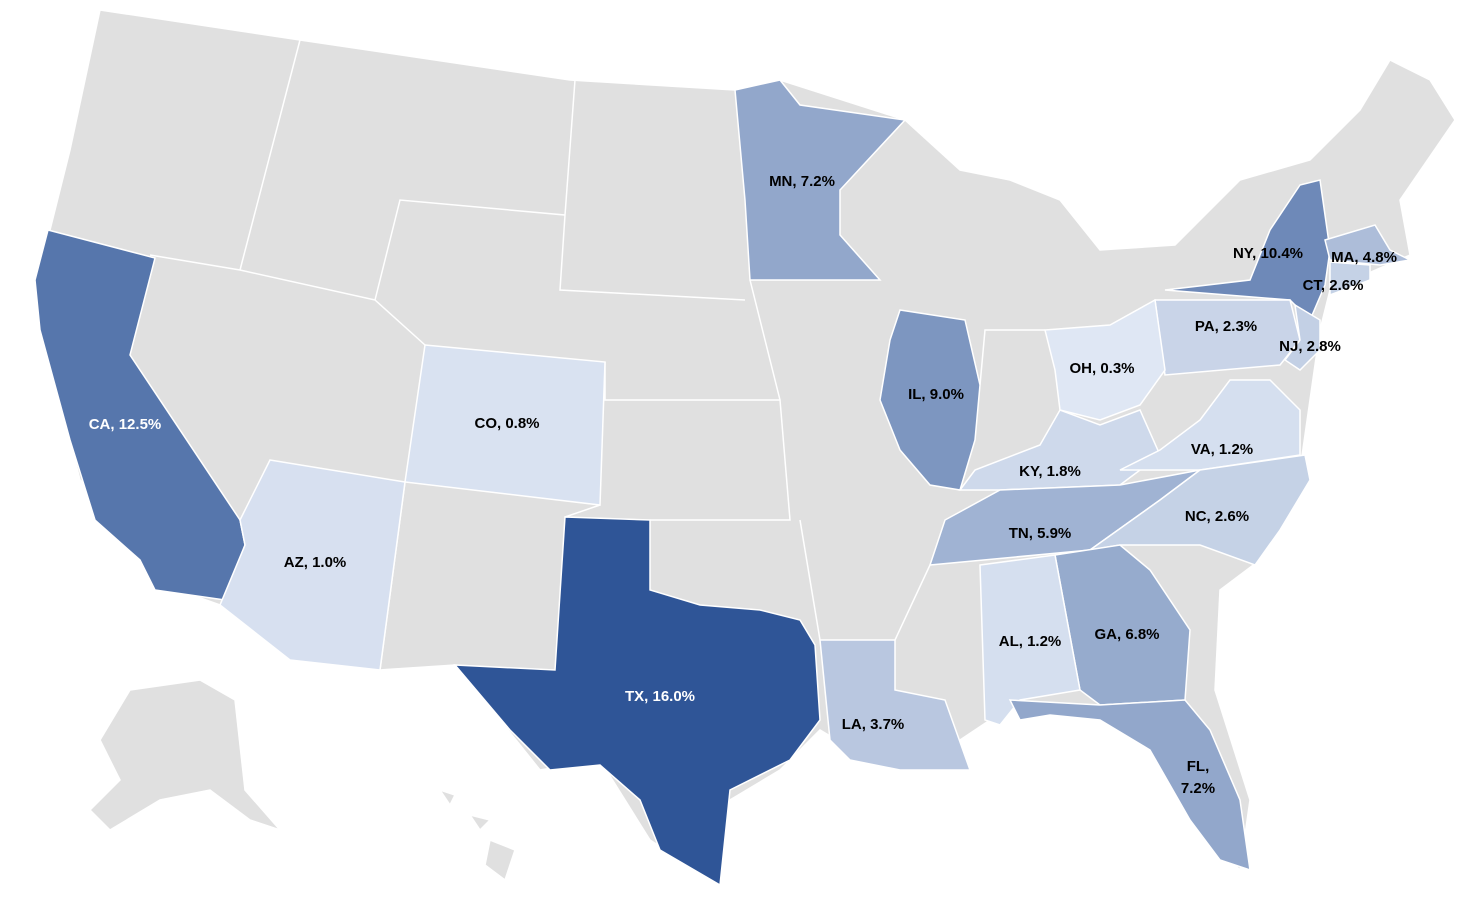 Image resolution: width=1467 pixels, height=901 pixels. What do you see at coordinates (936, 394) in the screenshot?
I see `region-label: IL, 9.0%` at bounding box center [936, 394].